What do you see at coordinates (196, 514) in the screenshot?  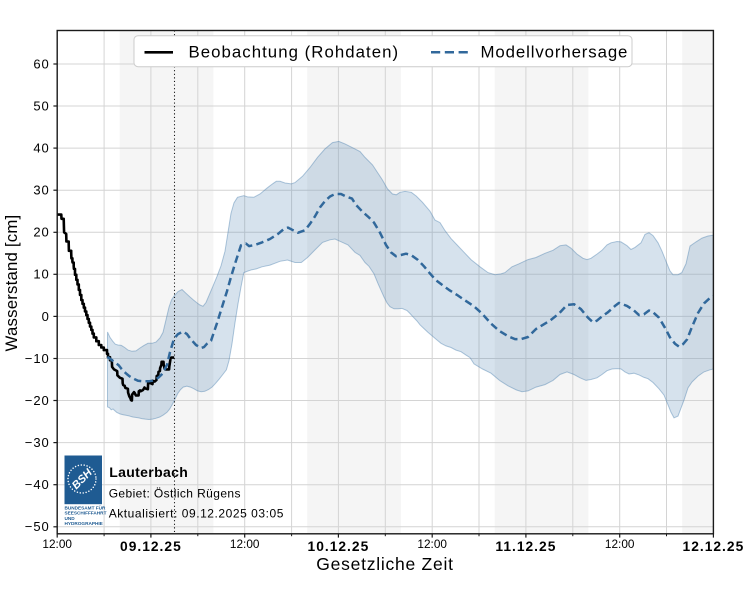 I see `svg-text: Aktualisiert: 09.12.2025 03:05` at bounding box center [196, 514].